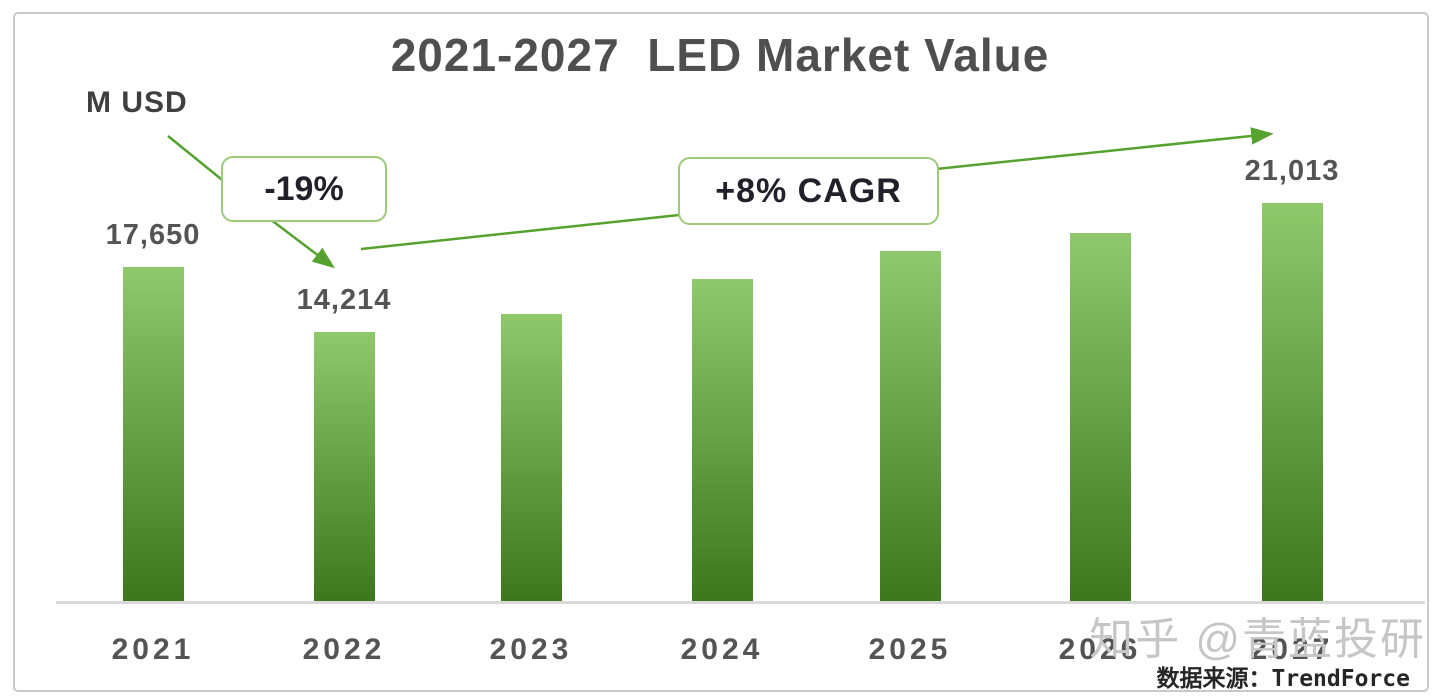  I want to click on cagr-label: +8% CAGR, so click(808, 190).